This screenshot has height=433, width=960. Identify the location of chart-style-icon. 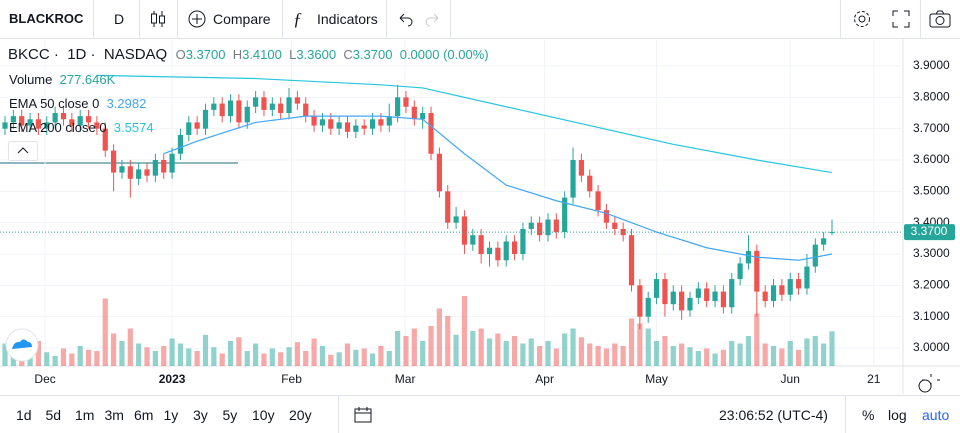
(158, 19).